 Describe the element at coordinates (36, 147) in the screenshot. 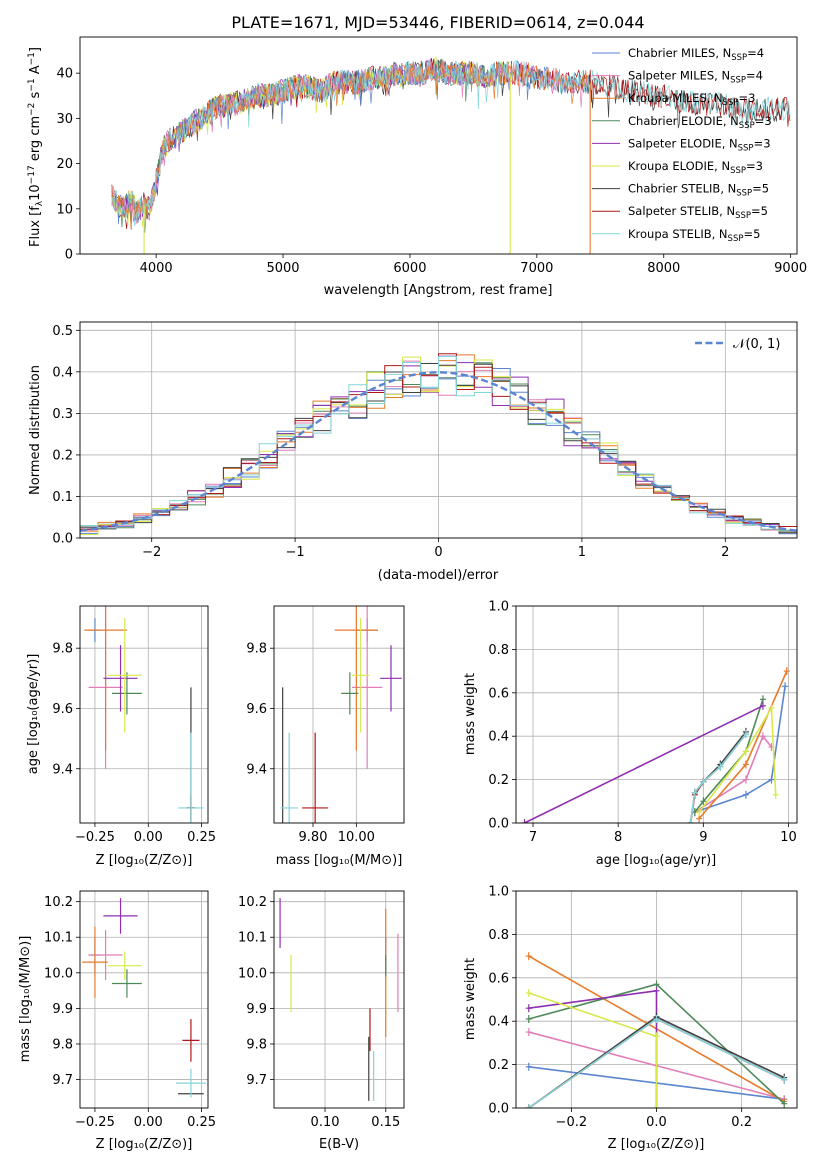

I see `spectrum-ylabel: Flux [fλ10−17 erg cm−2 s−1 A−1]` at that location.